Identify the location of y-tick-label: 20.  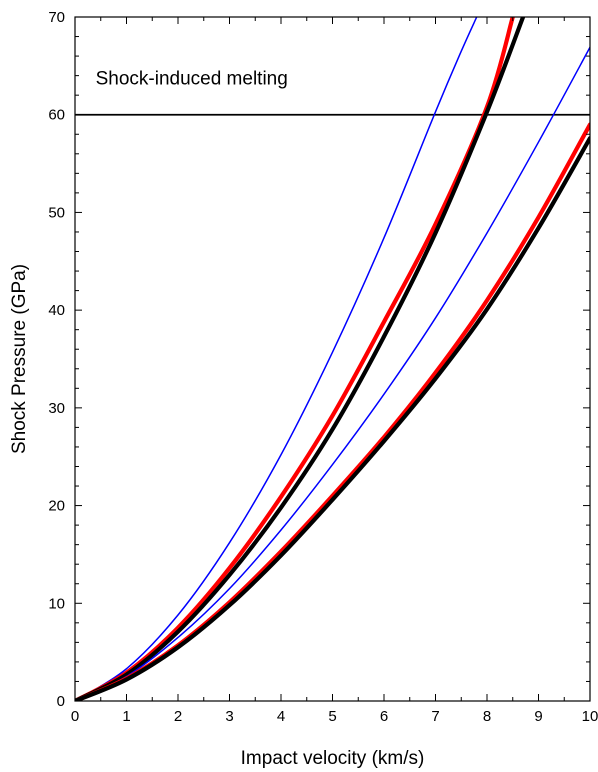
(56, 506).